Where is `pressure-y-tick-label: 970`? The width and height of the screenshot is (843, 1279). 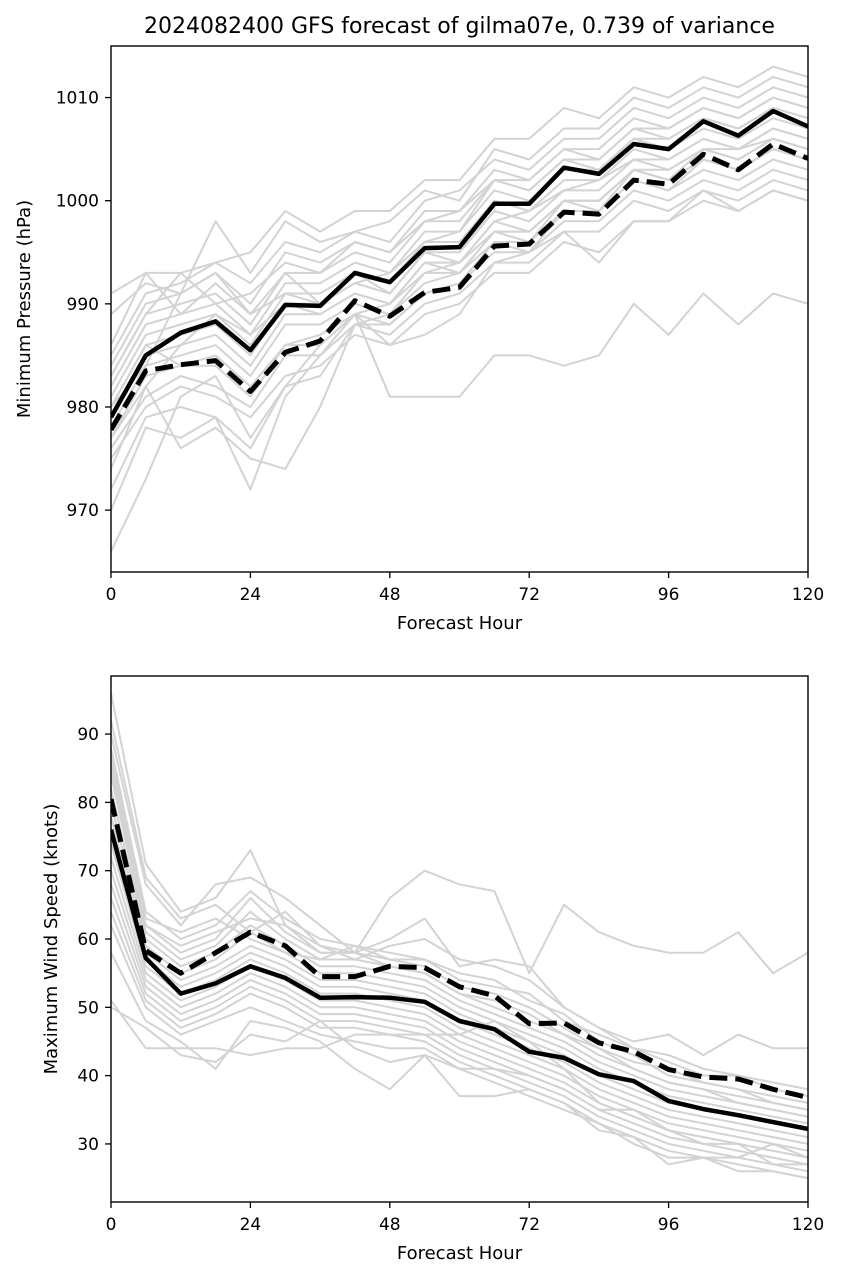 pressure-y-tick-label: 970 is located at coordinates (83, 511).